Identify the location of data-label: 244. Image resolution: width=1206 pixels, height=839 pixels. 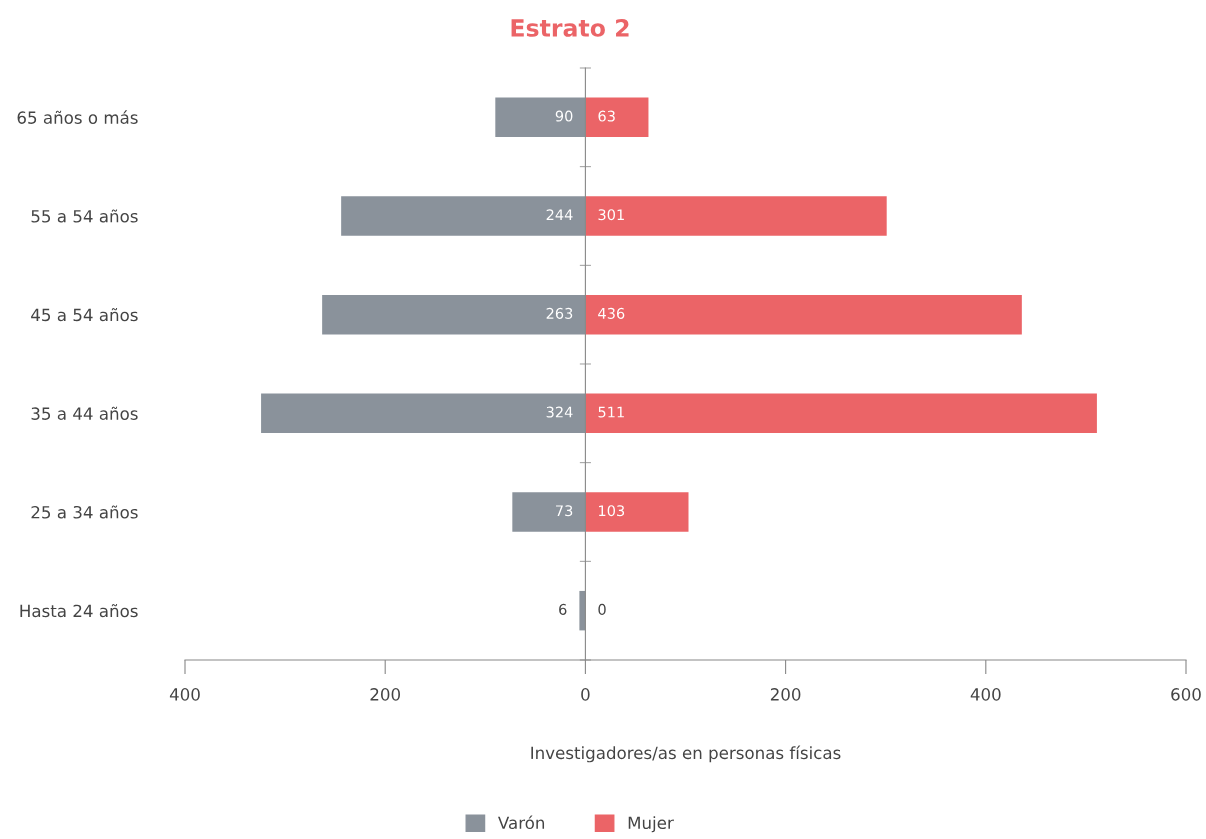
(559, 215).